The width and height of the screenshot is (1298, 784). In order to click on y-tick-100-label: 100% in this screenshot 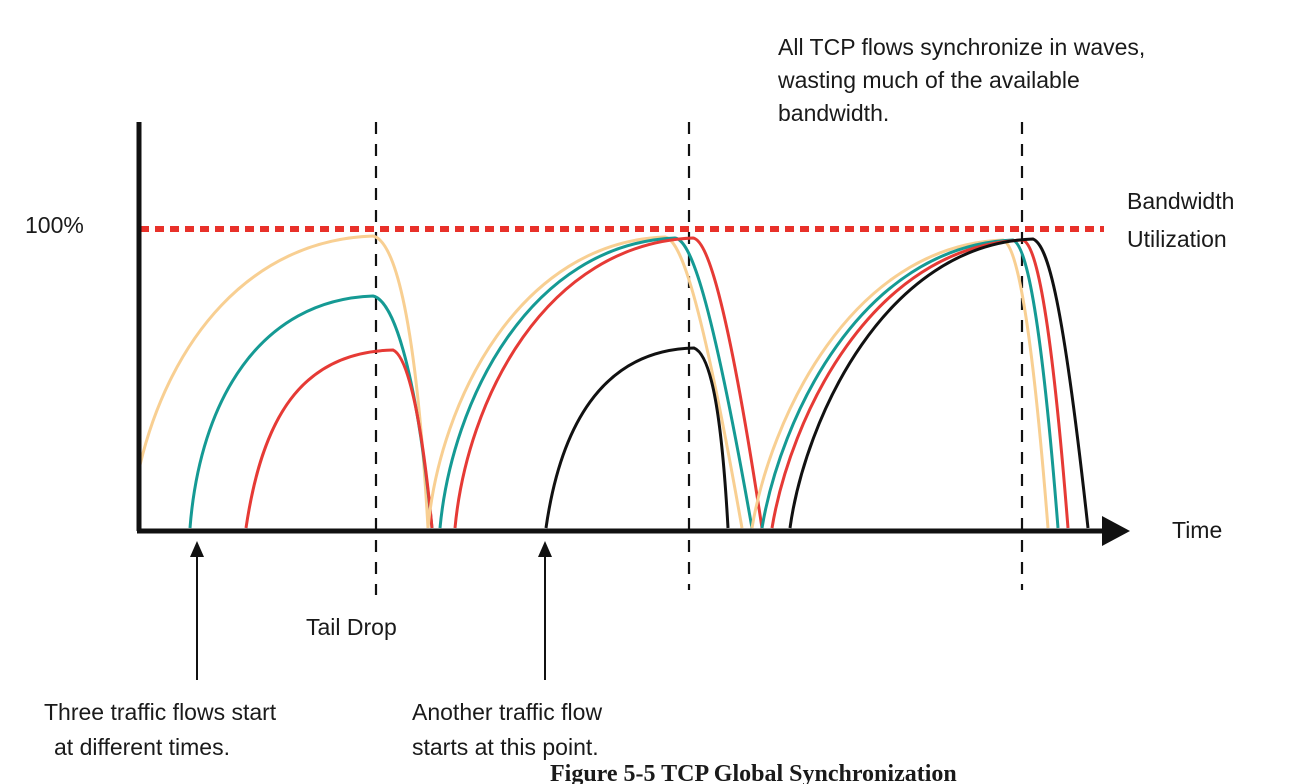, I will do `click(54, 225)`.